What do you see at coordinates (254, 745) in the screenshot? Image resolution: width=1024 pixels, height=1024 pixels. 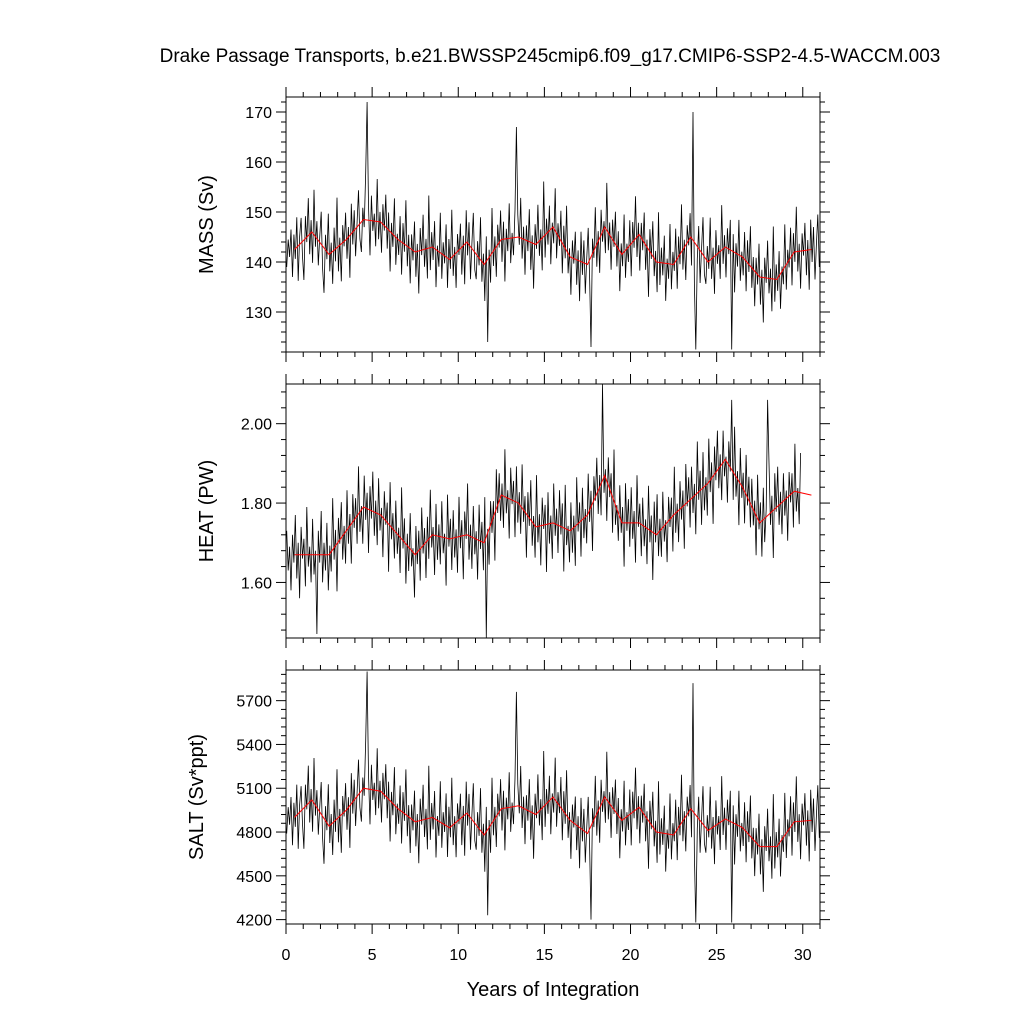 I see `y-tick-label: 5400` at bounding box center [254, 745].